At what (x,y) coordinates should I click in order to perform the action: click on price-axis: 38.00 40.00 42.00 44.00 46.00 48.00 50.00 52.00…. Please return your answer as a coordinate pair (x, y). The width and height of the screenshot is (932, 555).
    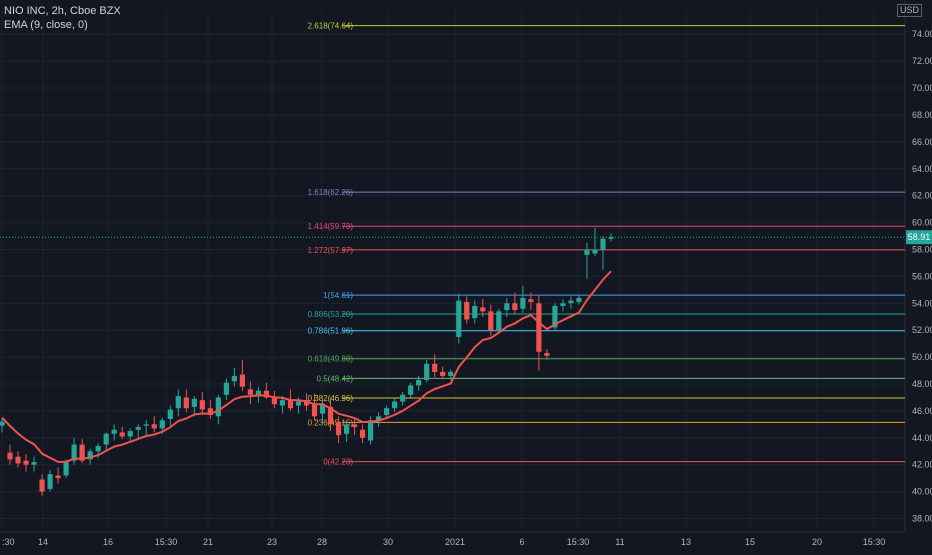
    Looking at the image, I should click on (922, 276).